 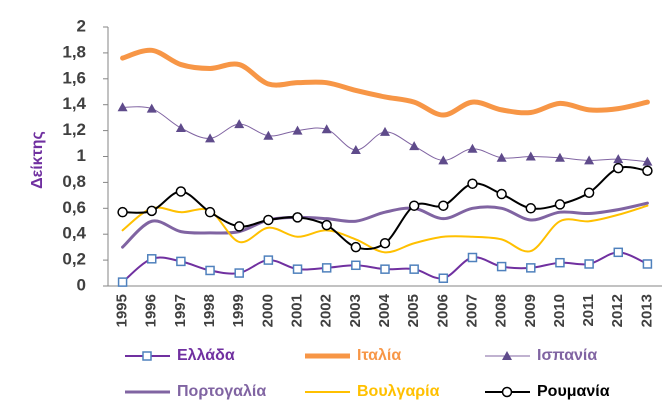 What do you see at coordinates (573, 391) in the screenshot?
I see `legend-label: Ρουμανία` at bounding box center [573, 391].